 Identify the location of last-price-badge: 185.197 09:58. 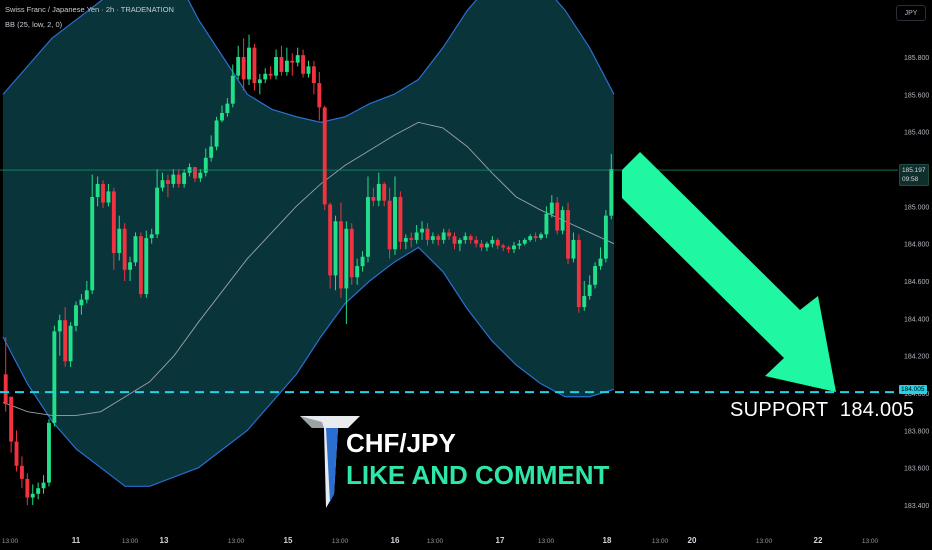
(914, 175).